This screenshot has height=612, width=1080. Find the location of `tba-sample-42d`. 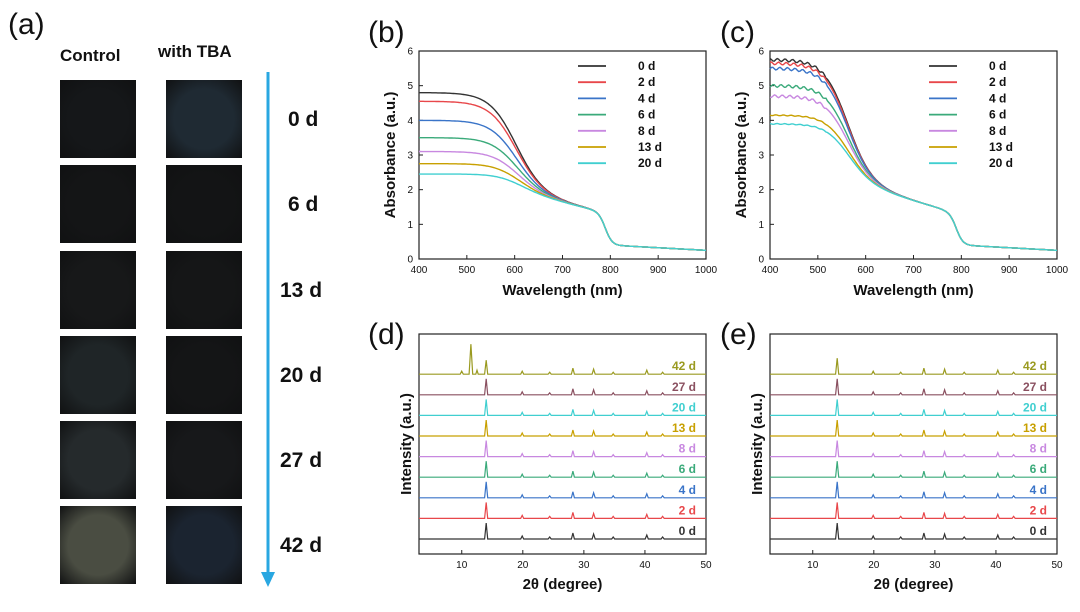

tba-sample-42d is located at coordinates (204, 545).